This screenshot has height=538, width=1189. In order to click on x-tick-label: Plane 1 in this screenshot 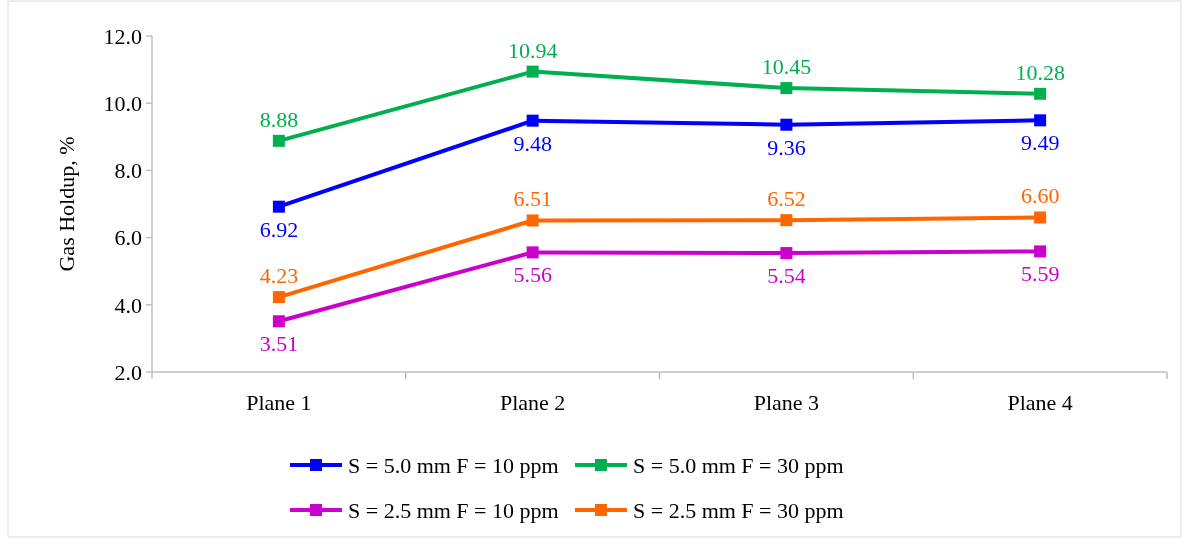, I will do `click(279, 402)`.